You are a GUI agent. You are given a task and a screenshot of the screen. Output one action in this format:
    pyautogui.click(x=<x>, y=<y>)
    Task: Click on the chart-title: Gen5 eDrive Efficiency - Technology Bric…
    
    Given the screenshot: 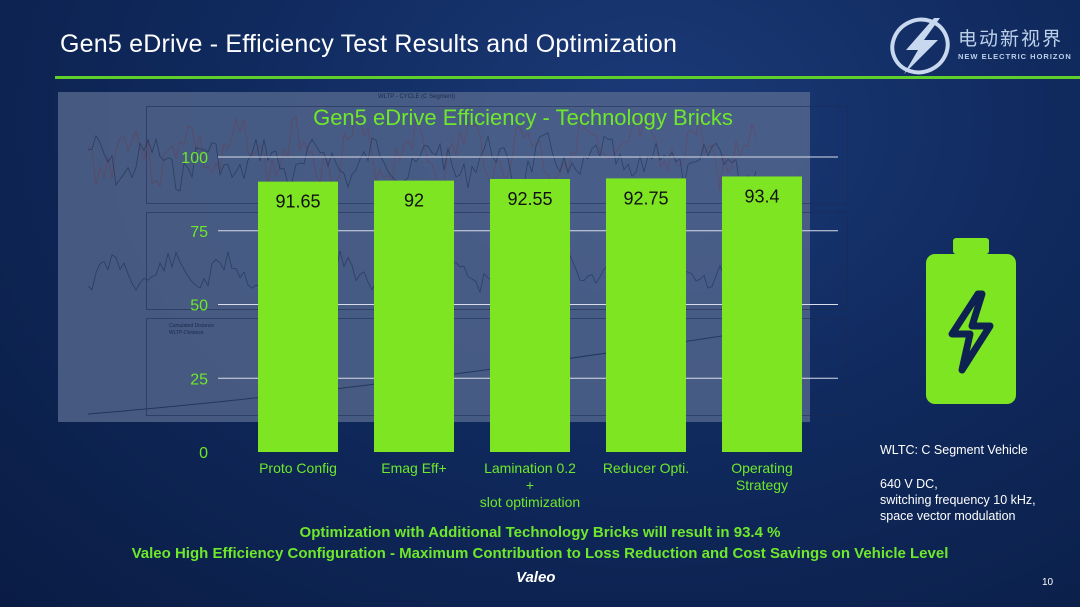 What is the action you would take?
    pyautogui.click(x=523, y=117)
    